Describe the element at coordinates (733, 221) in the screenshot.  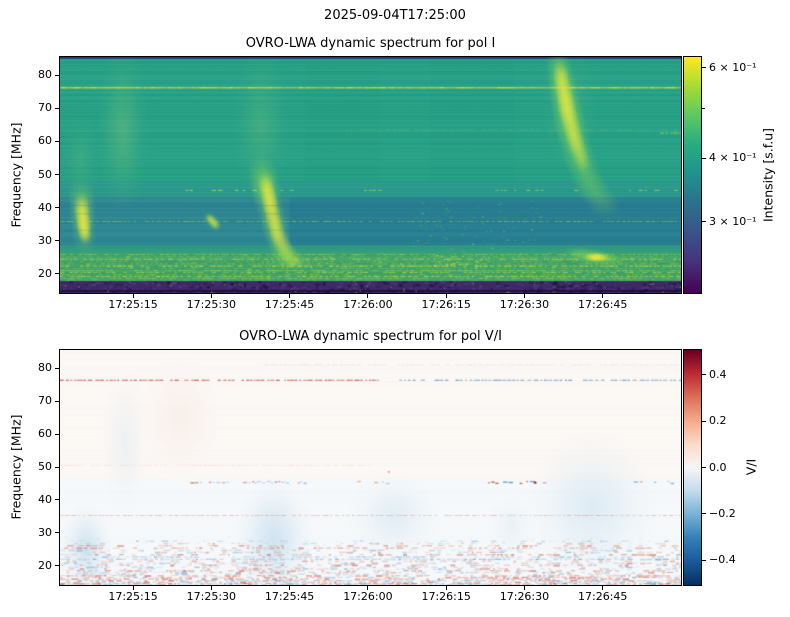
I see `colorbar-tick-label: 3 × 10⁻¹` at that location.